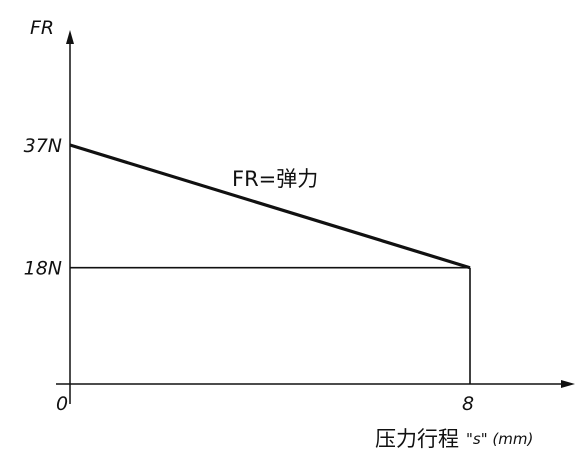 The width and height of the screenshot is (579, 452). What do you see at coordinates (275, 179) in the screenshot?
I see `curve-annotation: FR=弹力` at bounding box center [275, 179].